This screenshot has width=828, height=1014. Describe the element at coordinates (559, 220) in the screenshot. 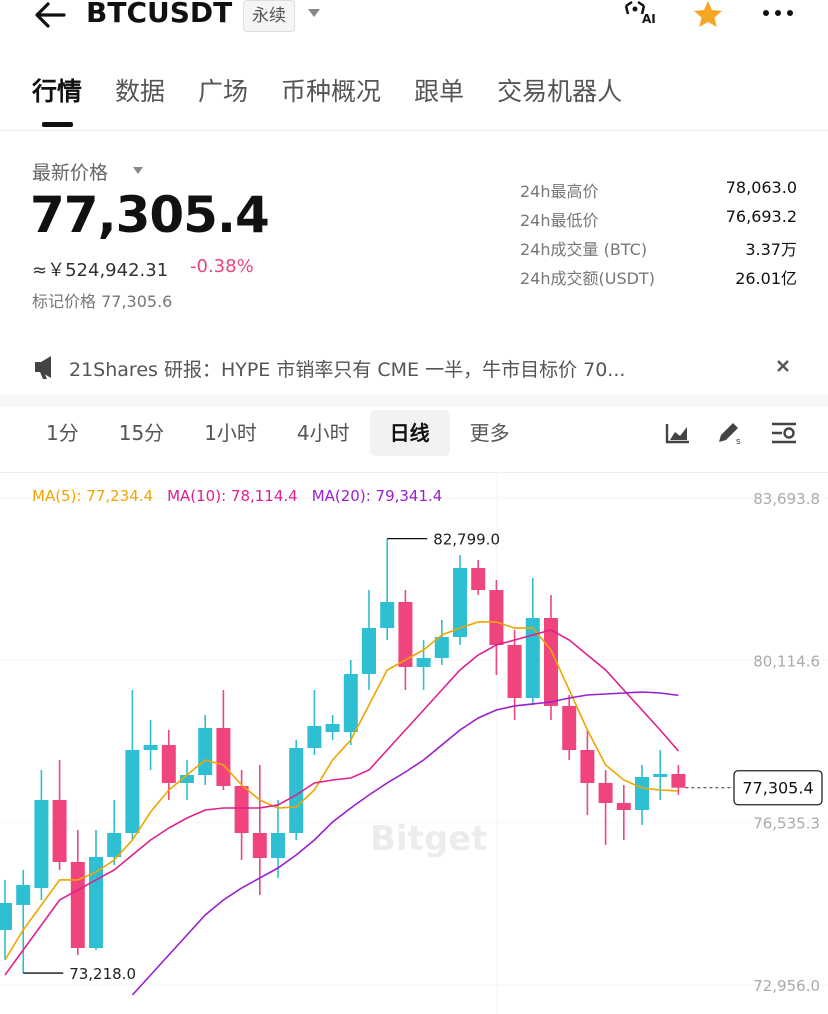

I see `stat-label: 24h最低价` at that location.